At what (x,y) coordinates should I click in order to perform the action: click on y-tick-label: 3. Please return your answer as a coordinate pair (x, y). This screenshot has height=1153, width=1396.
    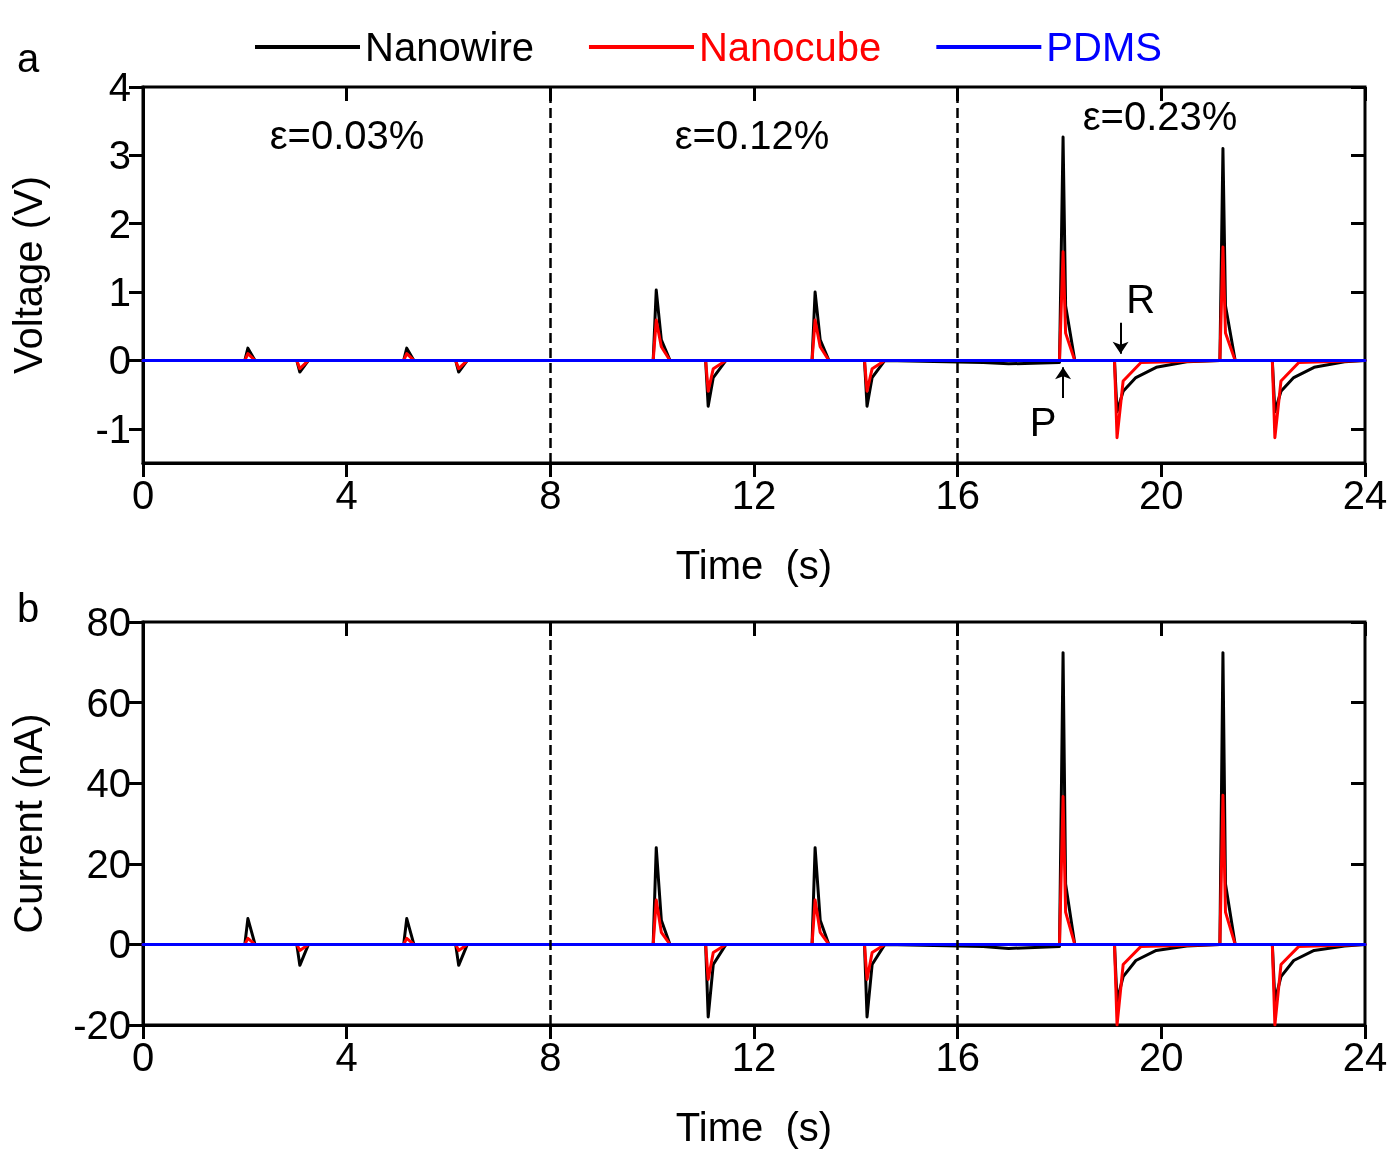
    Looking at the image, I should click on (119, 155).